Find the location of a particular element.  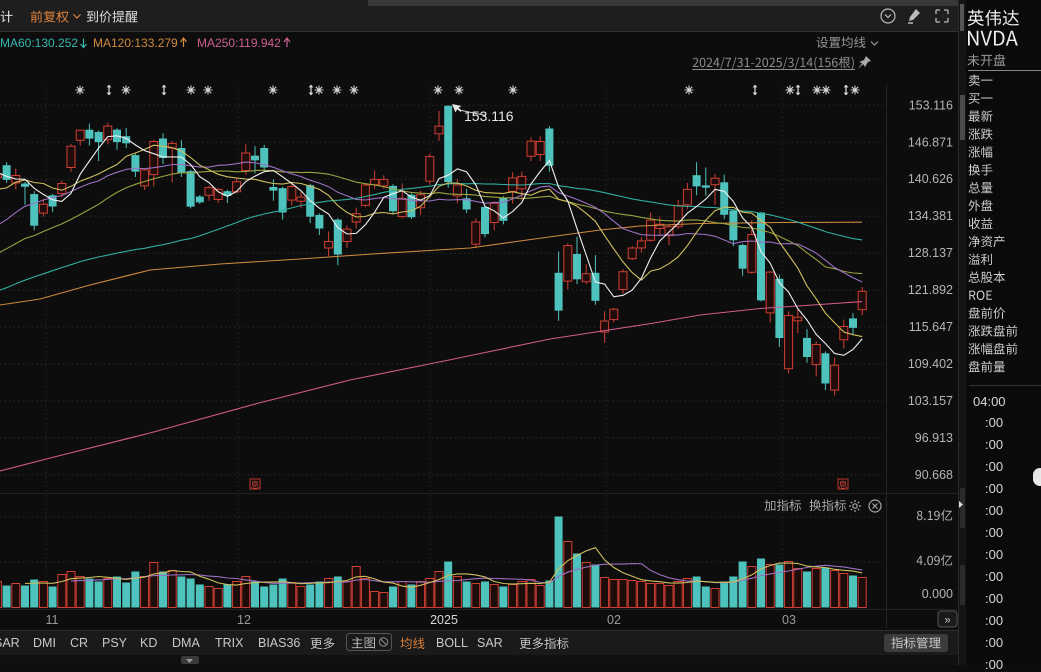

svg-text: 140.626 is located at coordinates (930, 179).